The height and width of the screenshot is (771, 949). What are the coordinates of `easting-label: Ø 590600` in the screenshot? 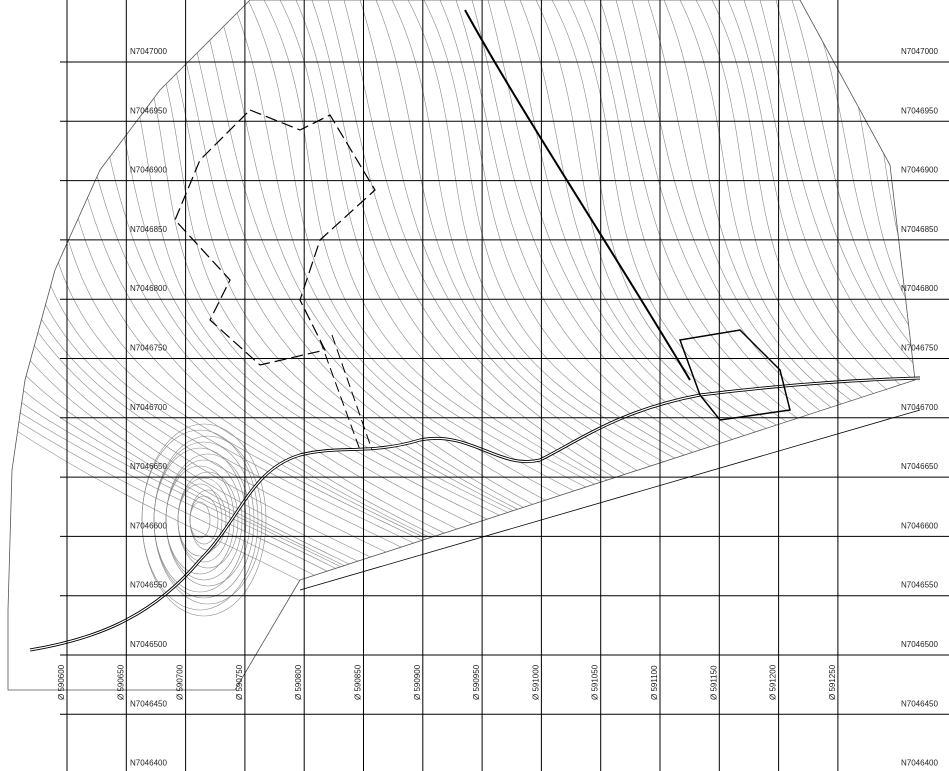 It's located at (61, 682).